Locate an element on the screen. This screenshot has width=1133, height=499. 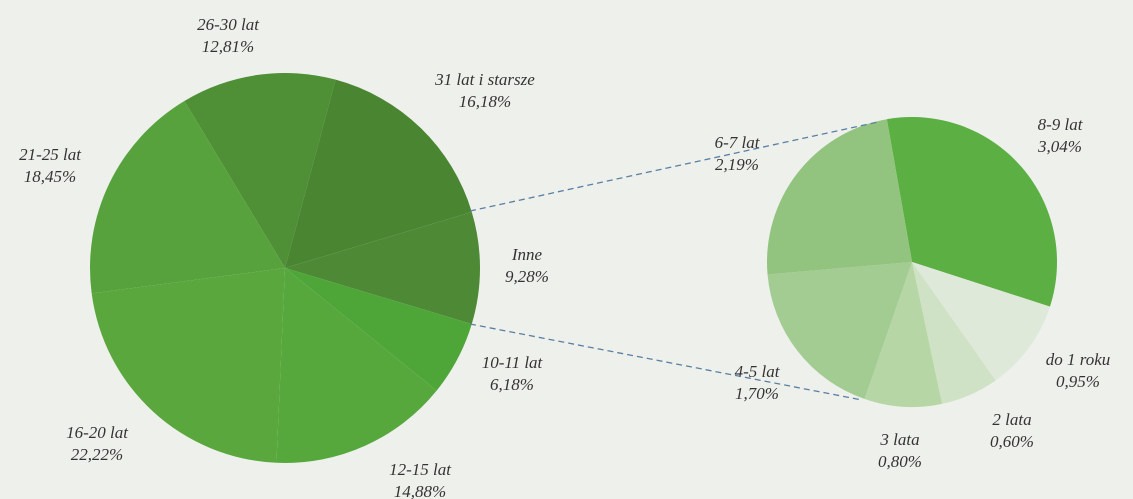
slice-label: 16-20 lat is located at coordinates (97, 432).